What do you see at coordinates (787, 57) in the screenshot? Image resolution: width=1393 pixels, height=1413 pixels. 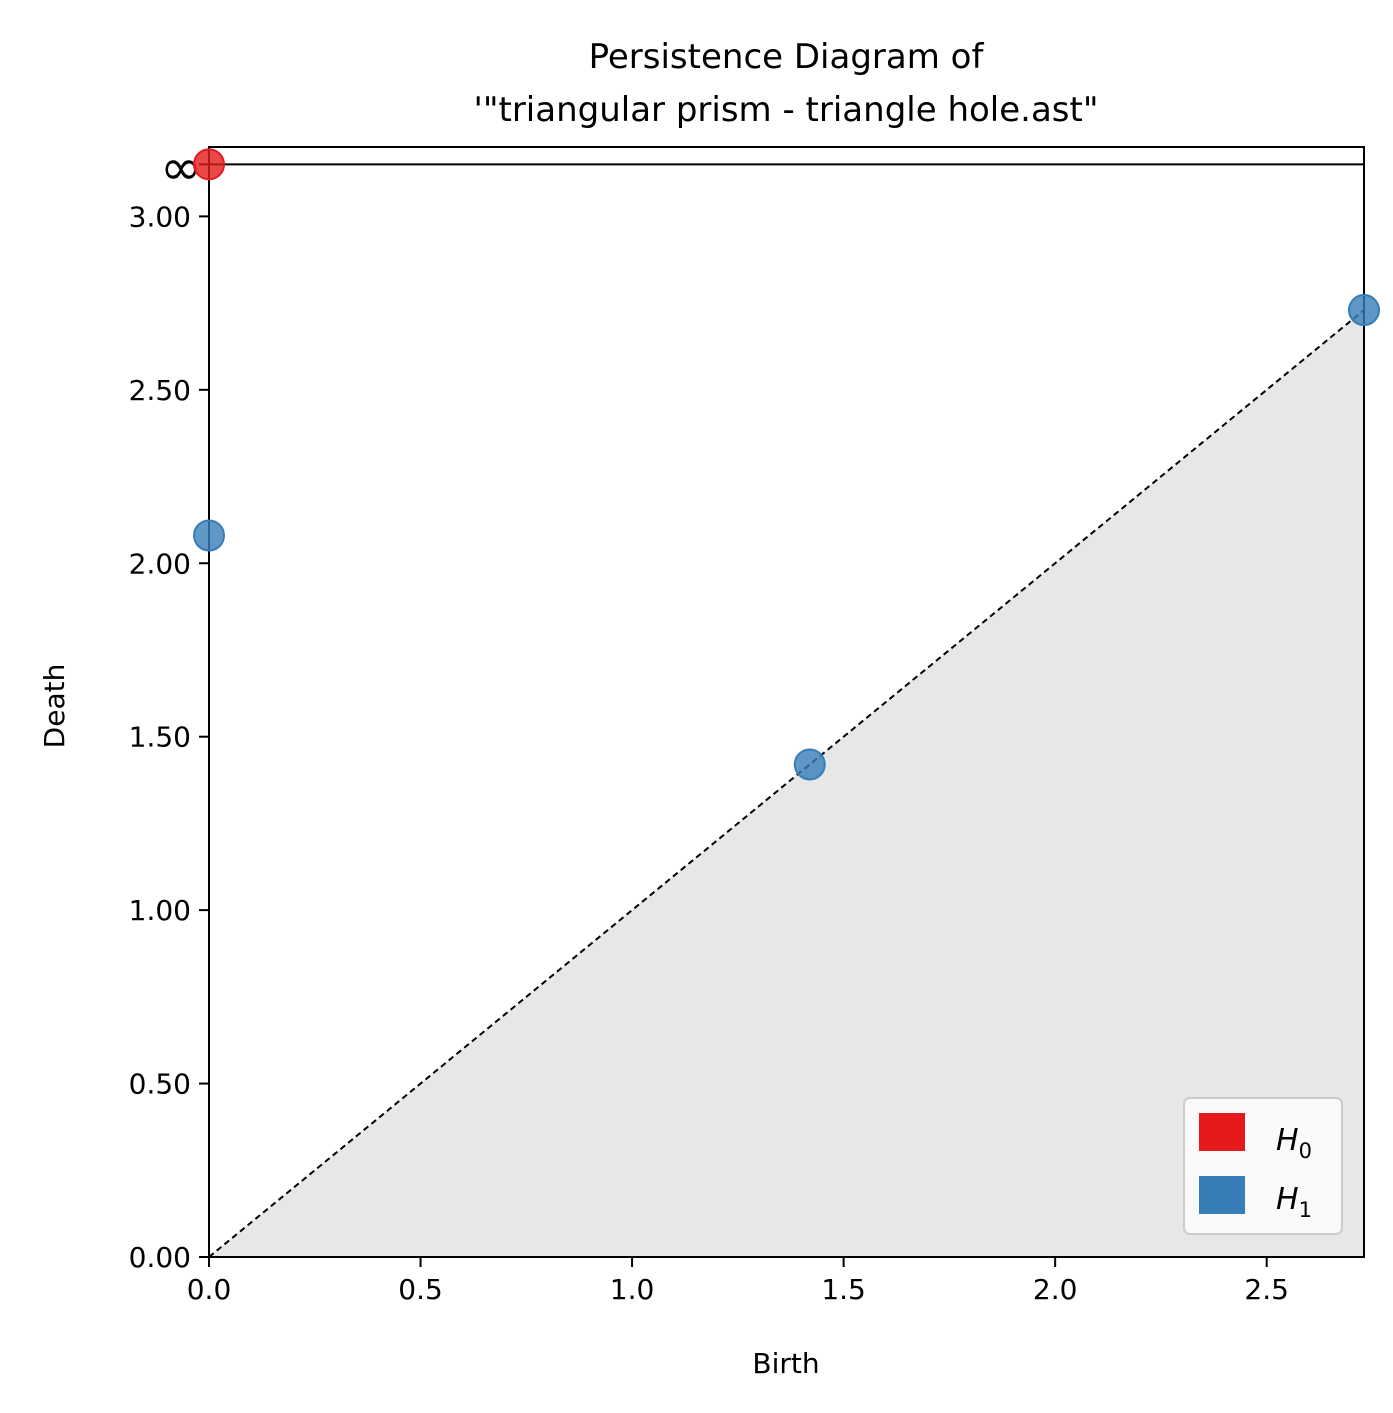 I see `chart-title-line1: Persistence Diagram of` at bounding box center [787, 57].